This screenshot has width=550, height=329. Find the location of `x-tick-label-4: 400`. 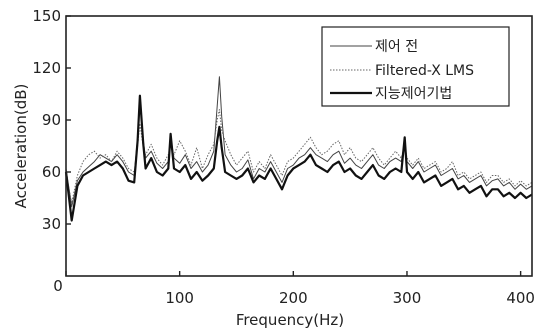

x-tick-label-4: 400 is located at coordinates (520, 298).